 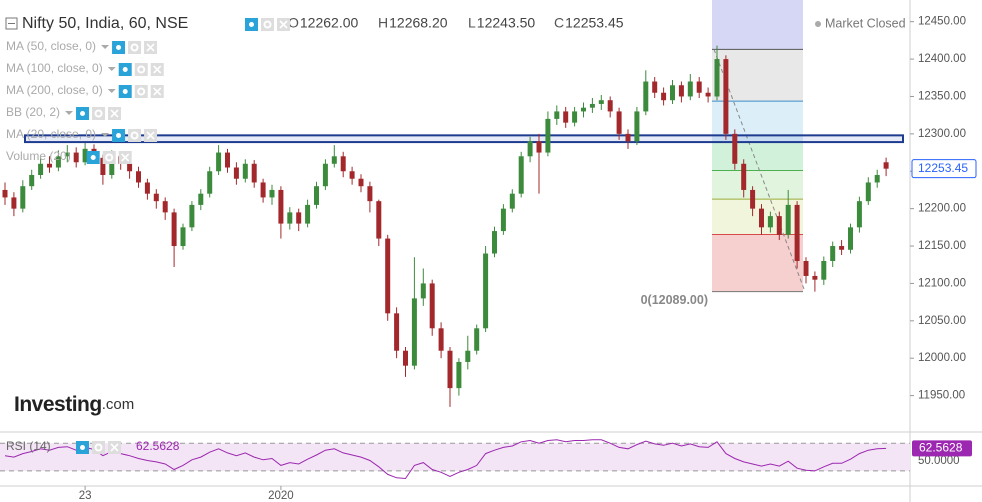 I want to click on watermark: Investing.com, so click(x=74, y=404).